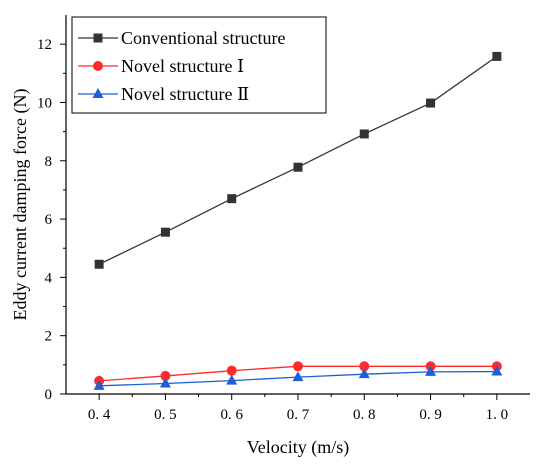 This screenshot has width=550, height=470. I want to click on y-tick-label: 0, so click(49, 395).